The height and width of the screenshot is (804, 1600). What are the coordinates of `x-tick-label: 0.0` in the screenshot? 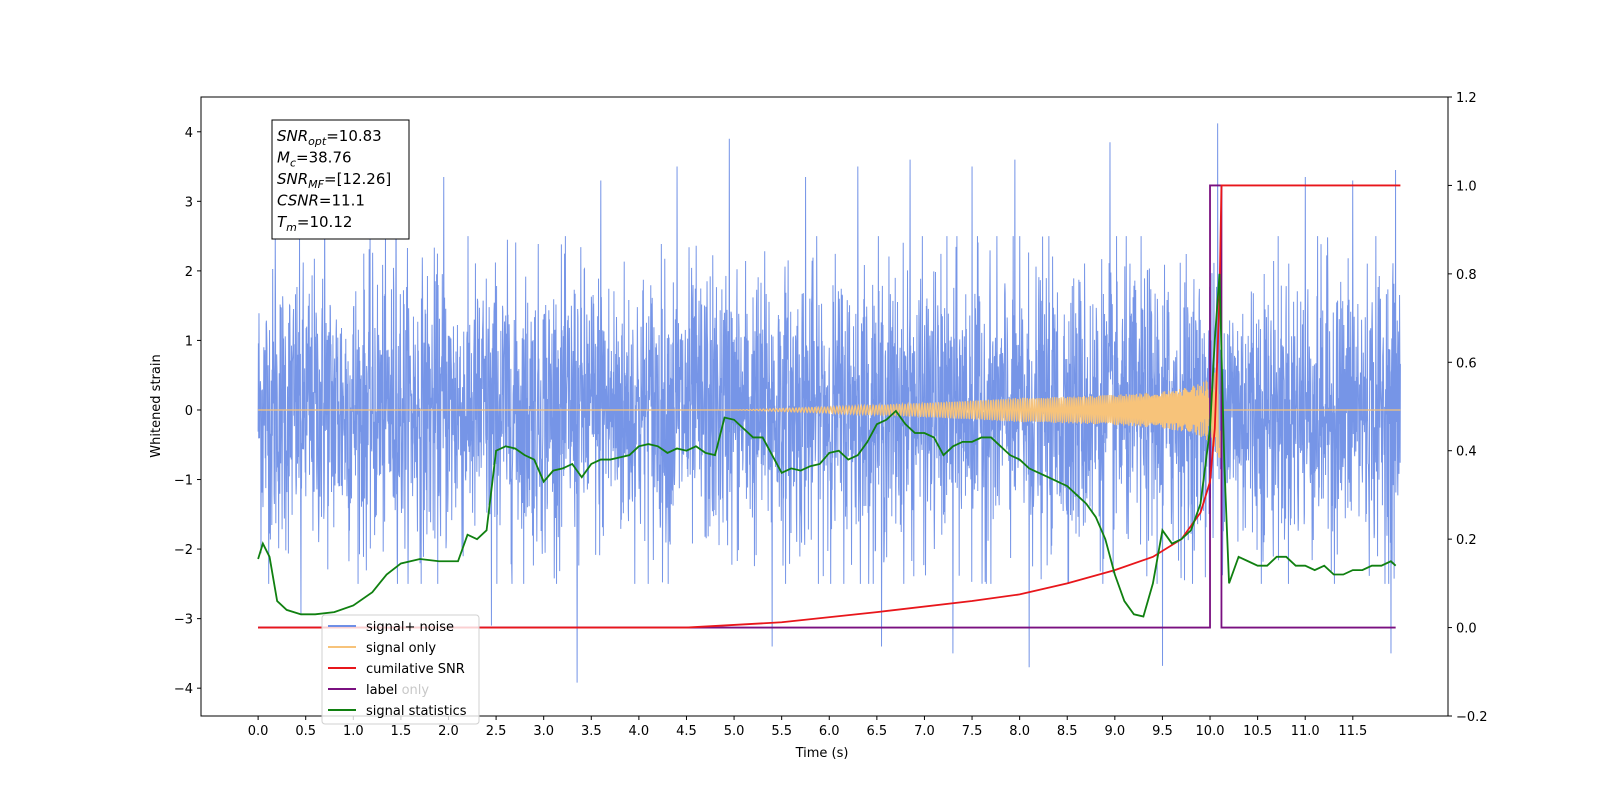 It's located at (258, 731).